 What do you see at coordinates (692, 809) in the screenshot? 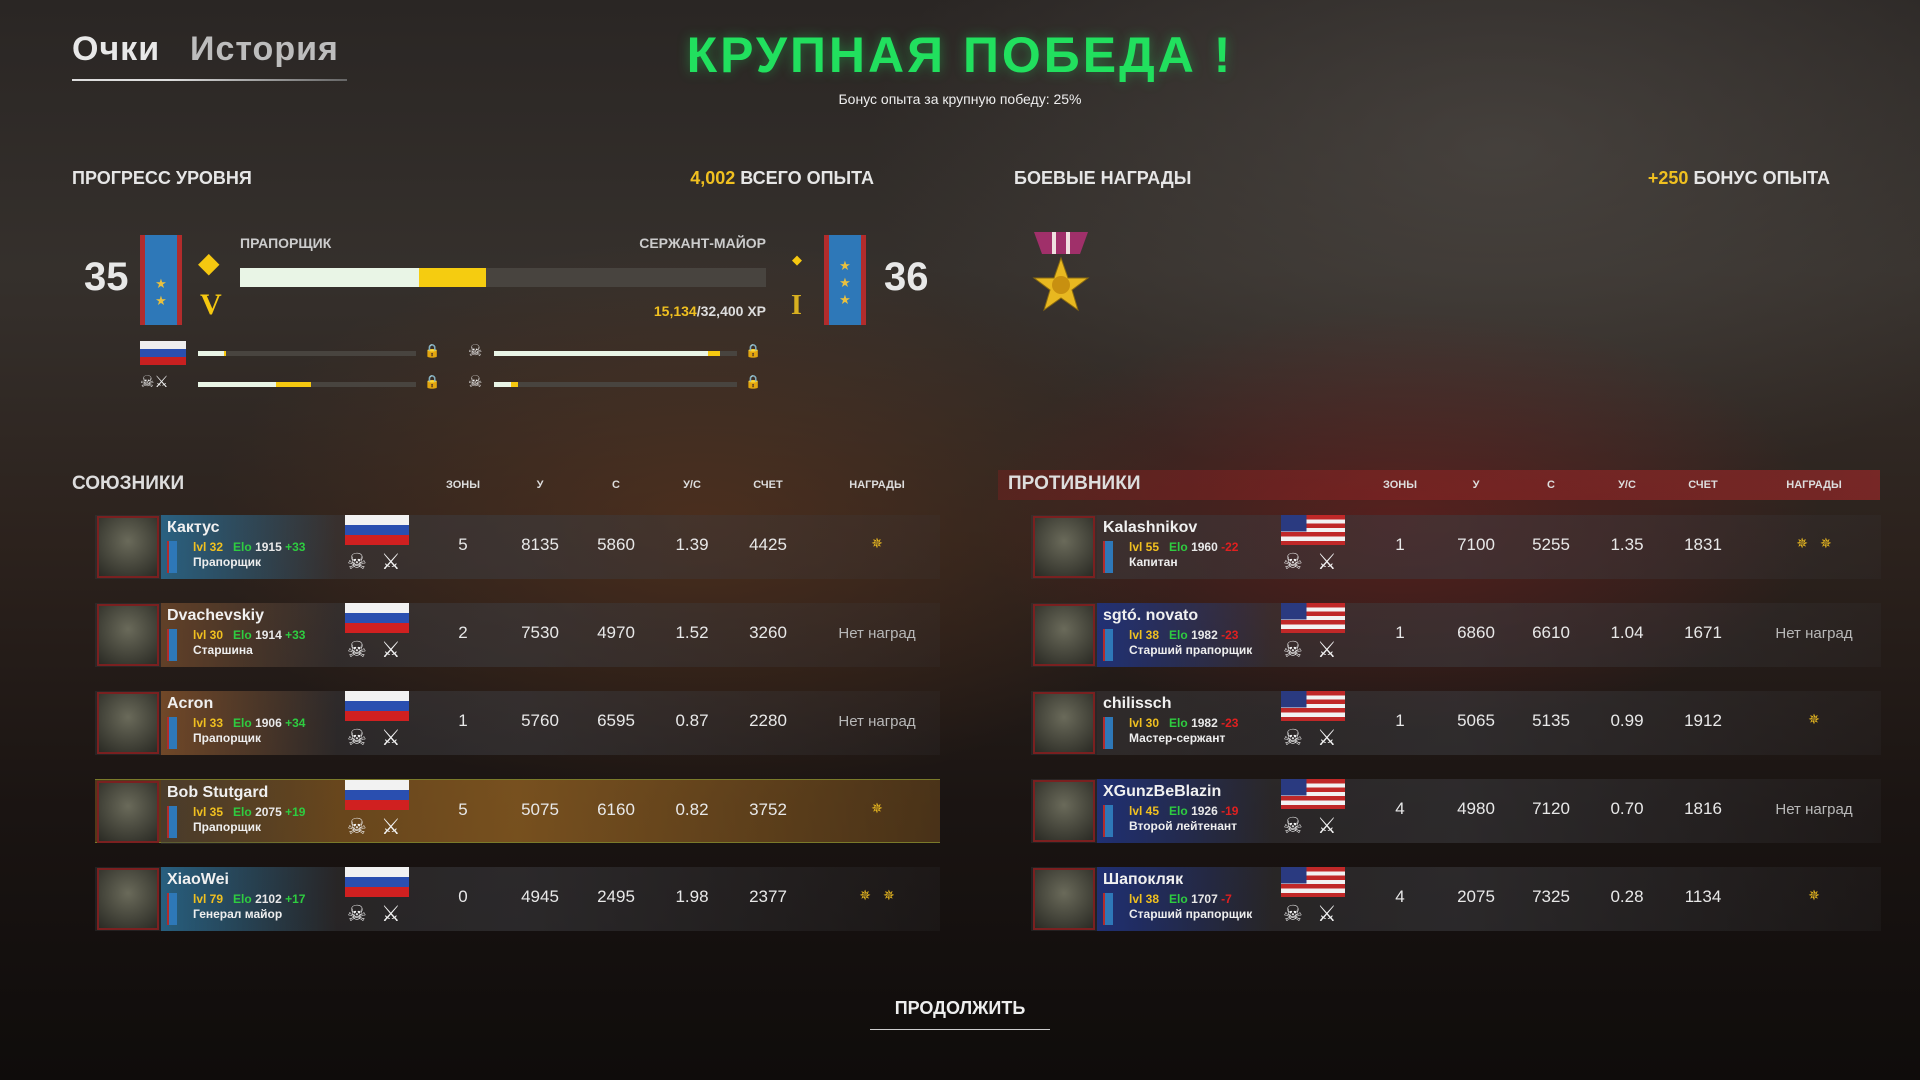
I see `stat-kd: 0.82` at bounding box center [692, 809].